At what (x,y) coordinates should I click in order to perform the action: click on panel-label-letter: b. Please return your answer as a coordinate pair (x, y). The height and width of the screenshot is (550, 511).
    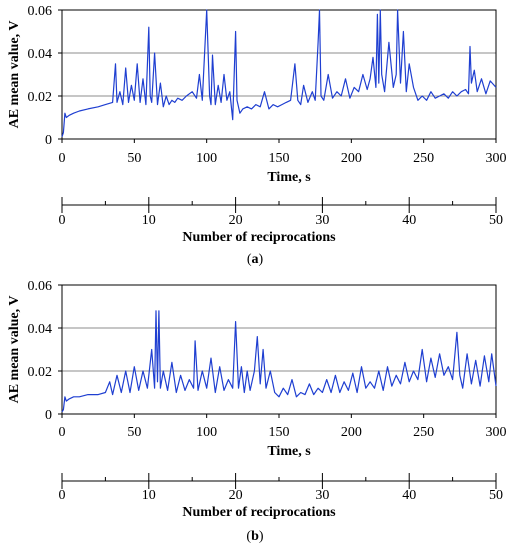
    Looking at the image, I should click on (255, 536).